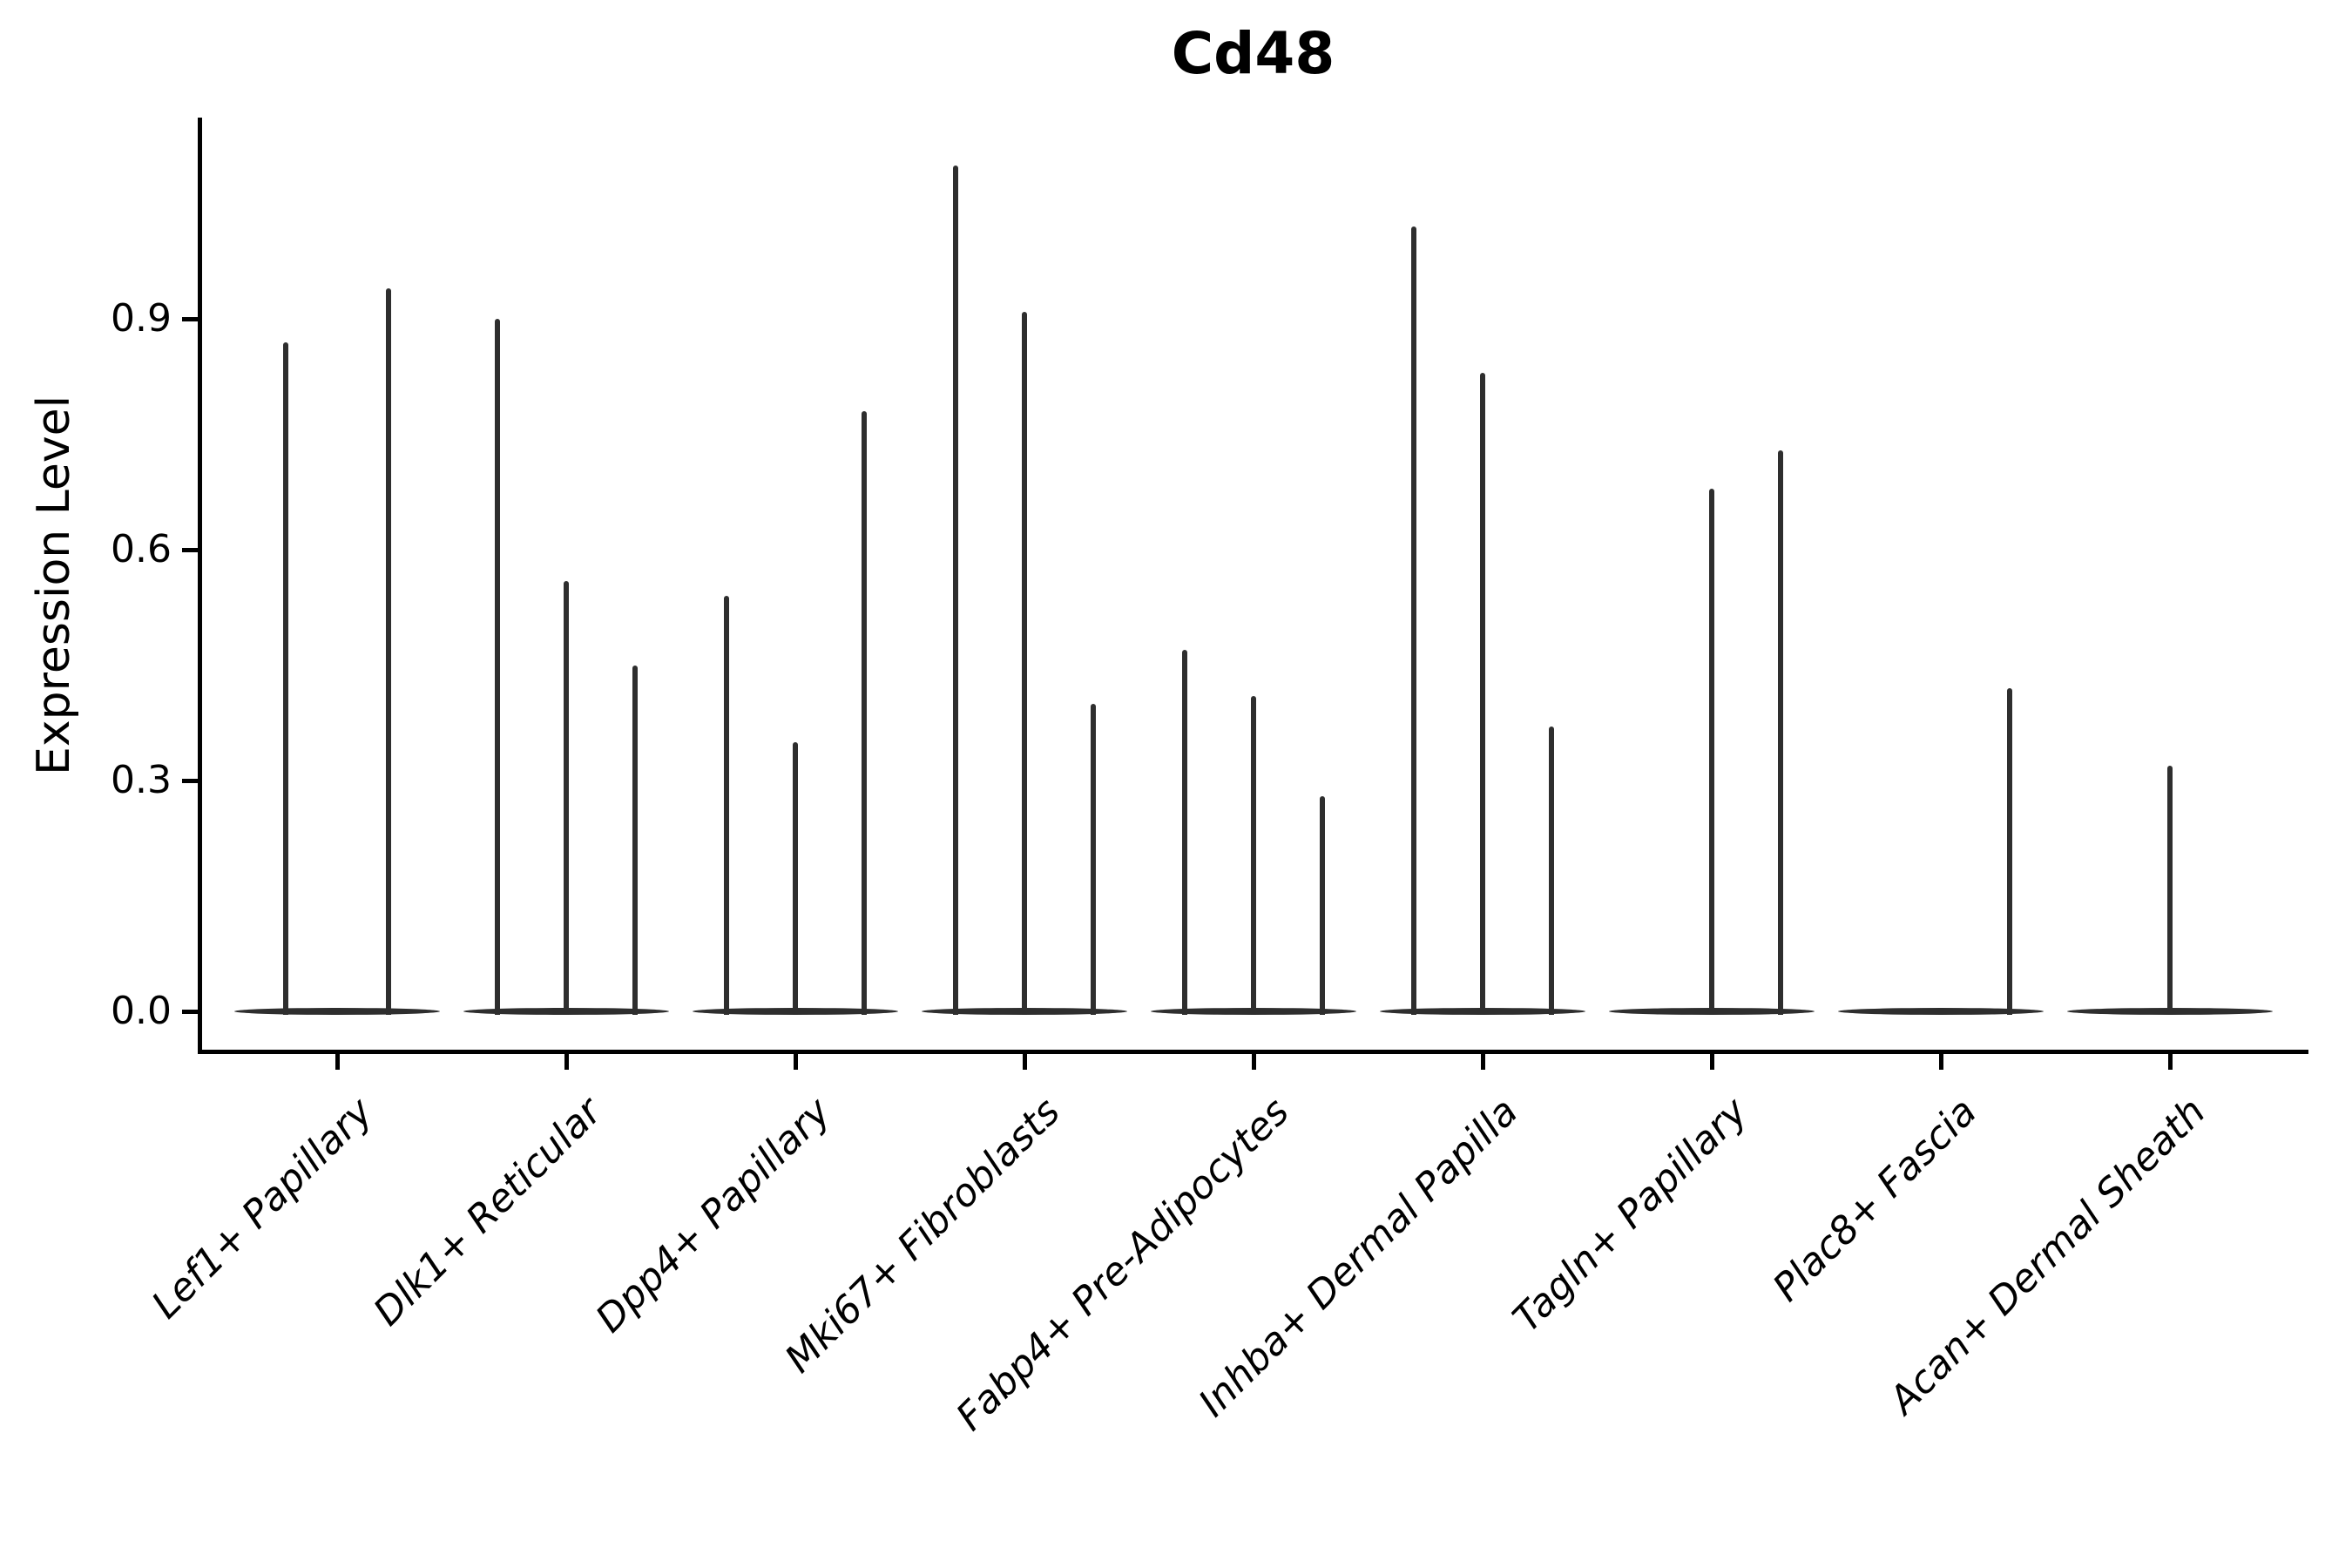  I want to click on y-axis-line, so click(200, 586).